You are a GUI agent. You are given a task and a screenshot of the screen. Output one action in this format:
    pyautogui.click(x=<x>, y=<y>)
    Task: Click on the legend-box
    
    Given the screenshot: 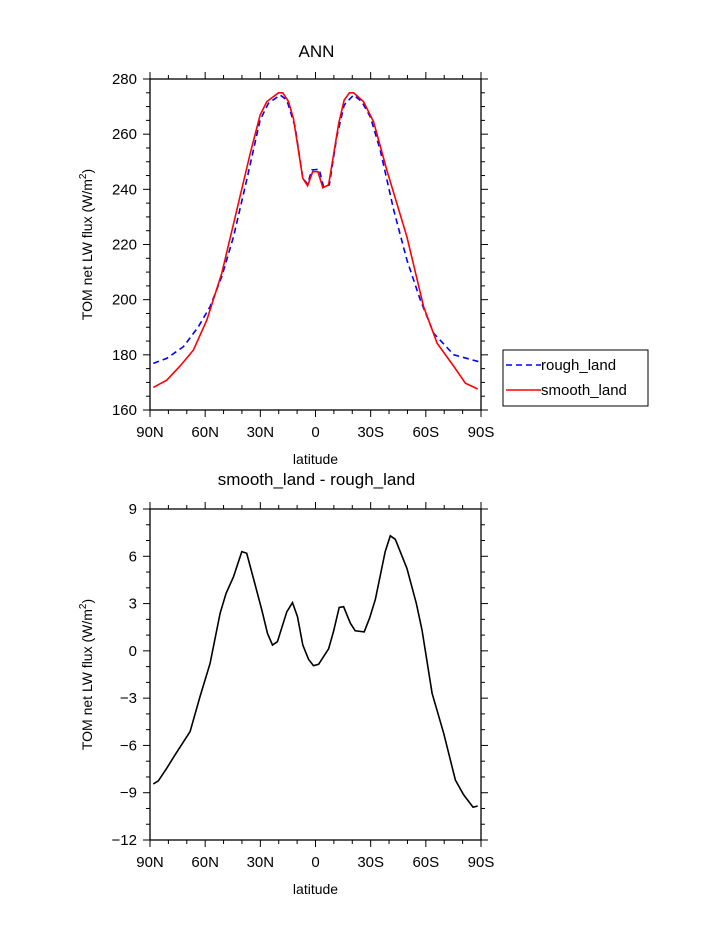 What is the action you would take?
    pyautogui.click(x=575, y=378)
    